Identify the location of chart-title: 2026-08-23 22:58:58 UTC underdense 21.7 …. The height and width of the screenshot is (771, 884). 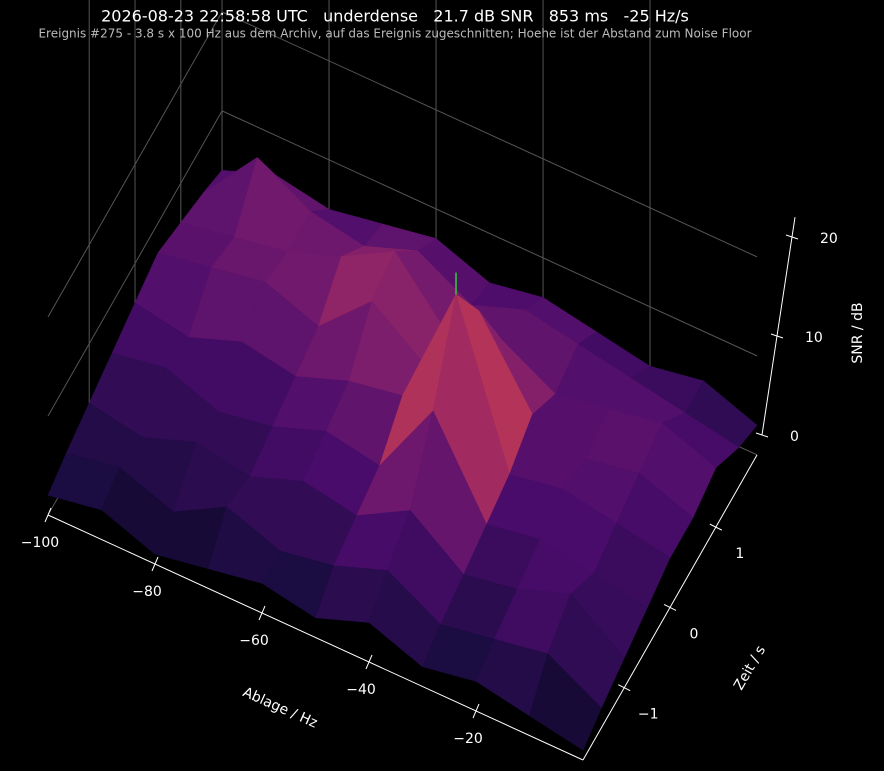
(395, 16).